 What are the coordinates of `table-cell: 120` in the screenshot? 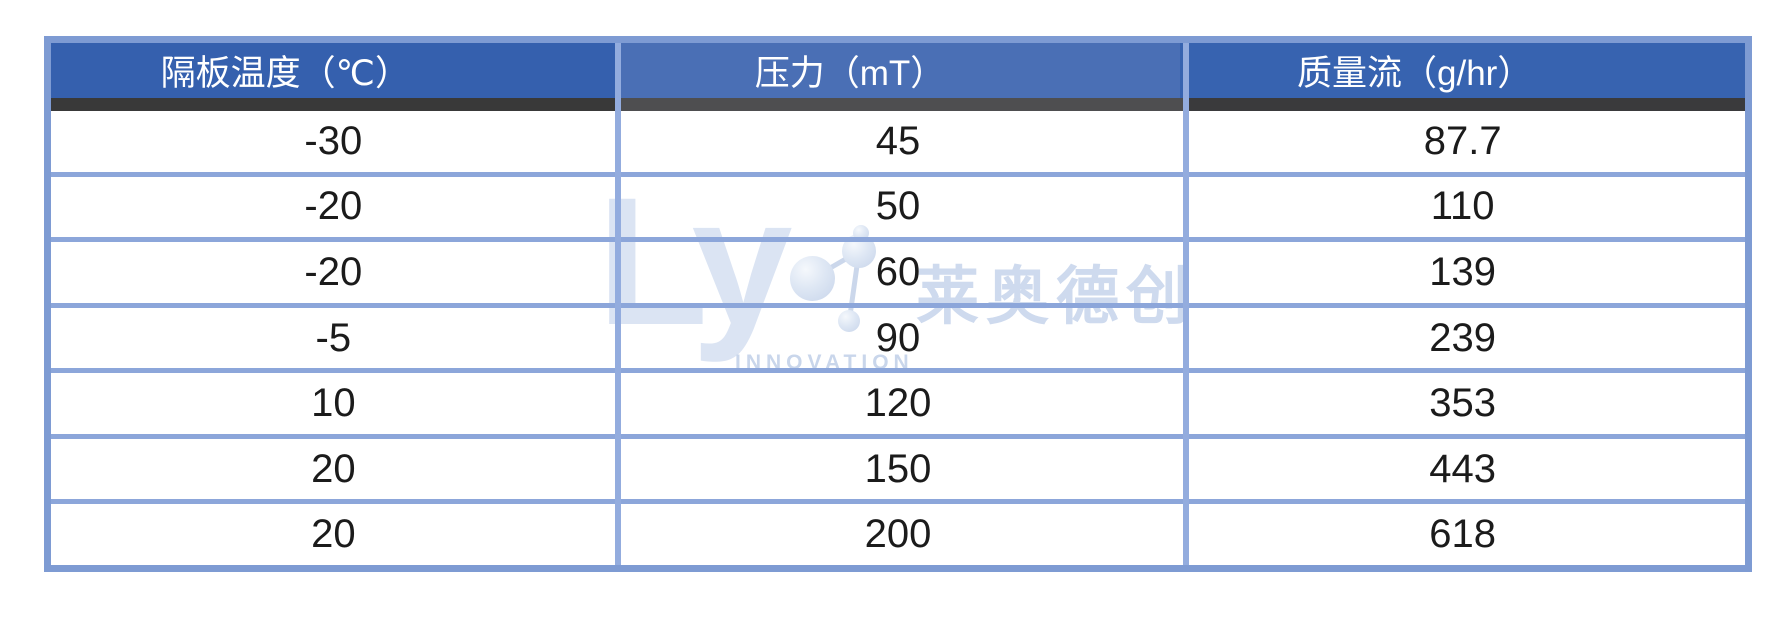 It's located at (898, 403).